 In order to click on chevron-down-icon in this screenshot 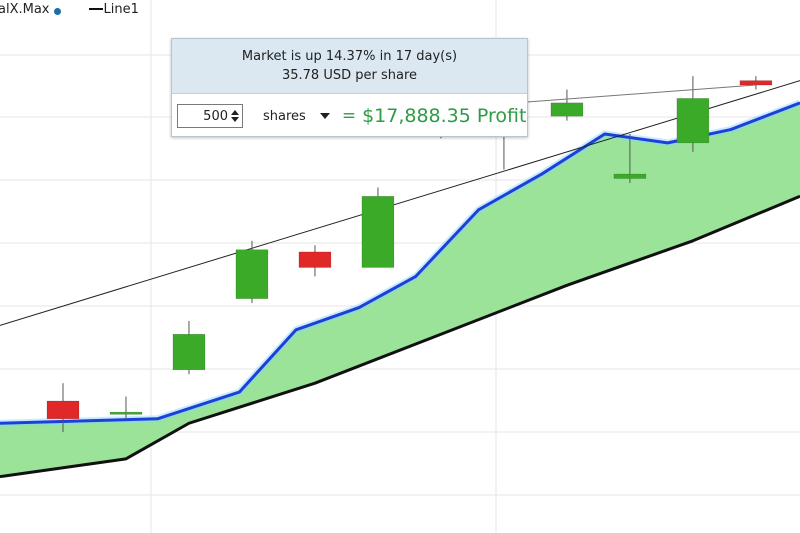, I will do `click(235, 119)`.